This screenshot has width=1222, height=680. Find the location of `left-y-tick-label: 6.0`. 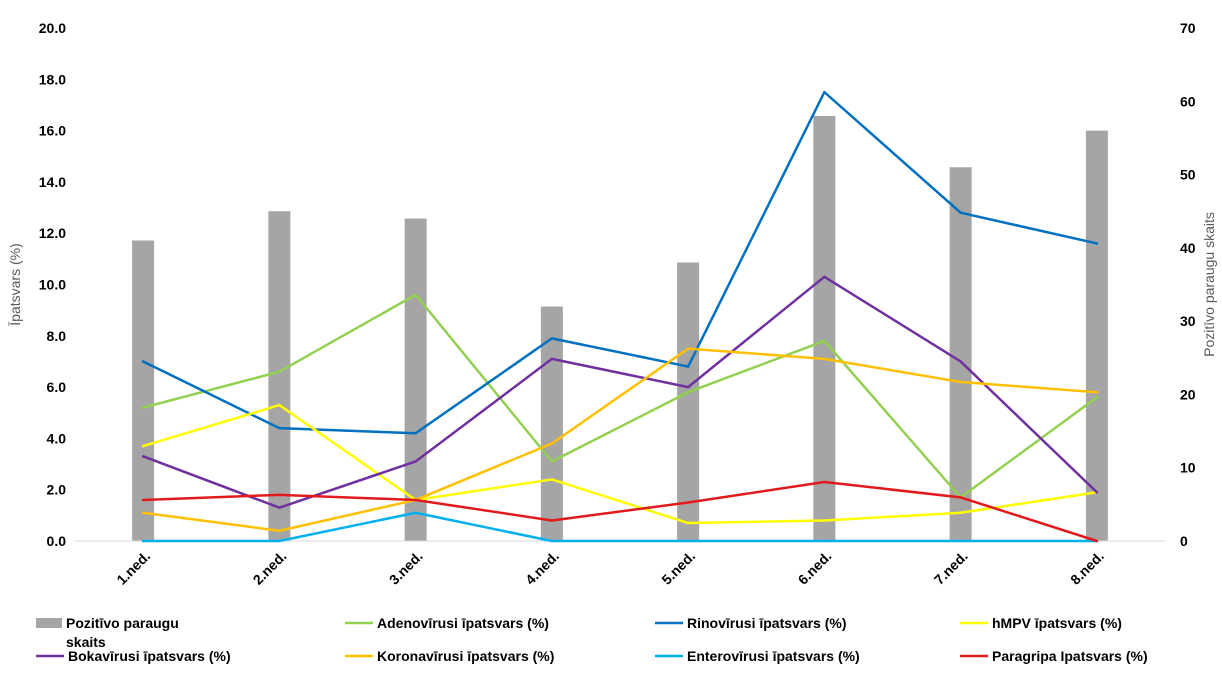

left-y-tick-label: 6.0 is located at coordinates (57, 387).